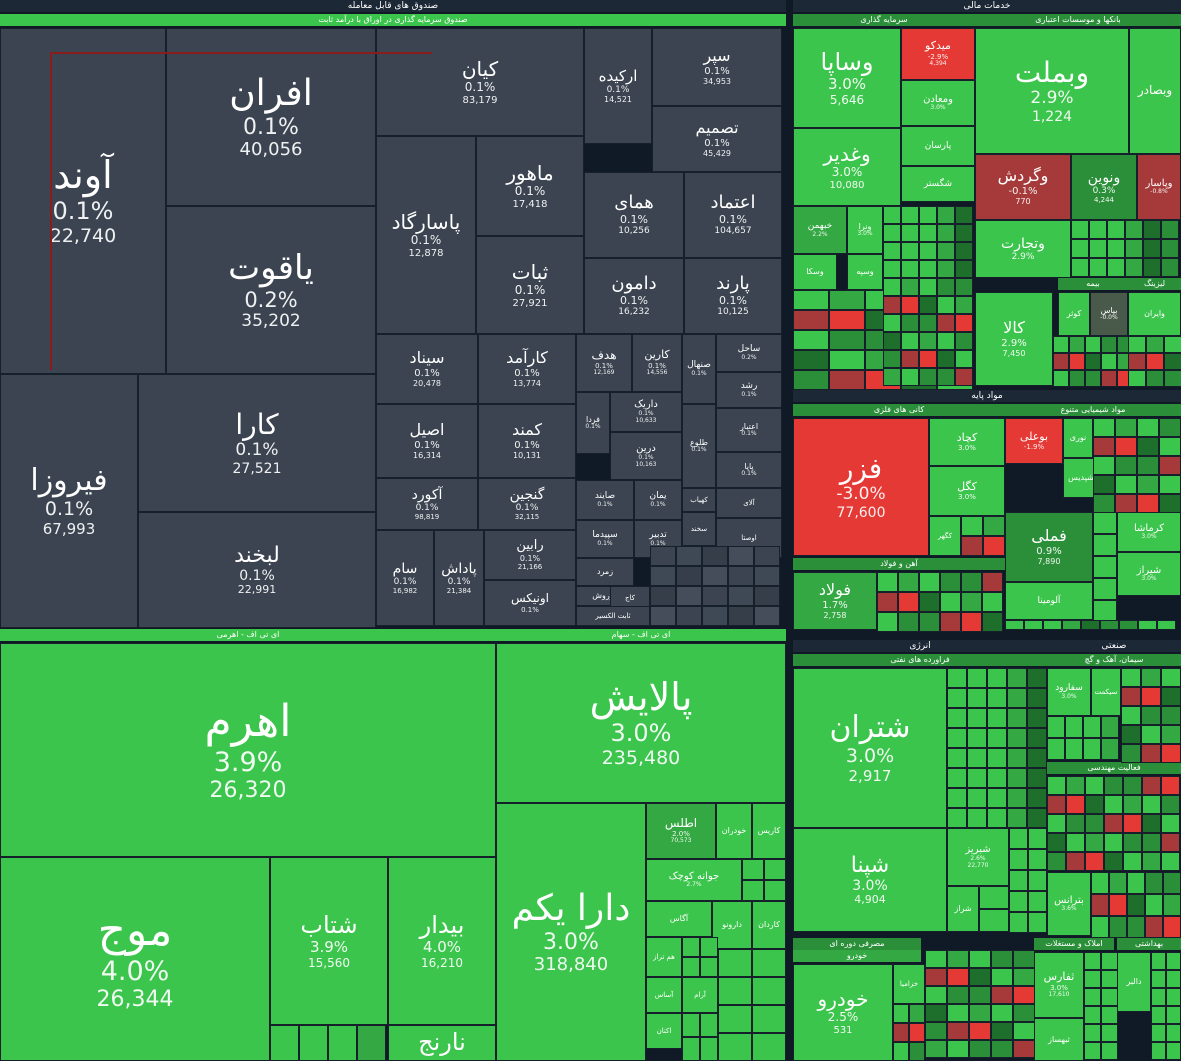 This screenshot has height=1061, width=1181. What do you see at coordinates (658, 500) in the screenshot?
I see `treemap-tile: یمان 0.1%` at bounding box center [658, 500].